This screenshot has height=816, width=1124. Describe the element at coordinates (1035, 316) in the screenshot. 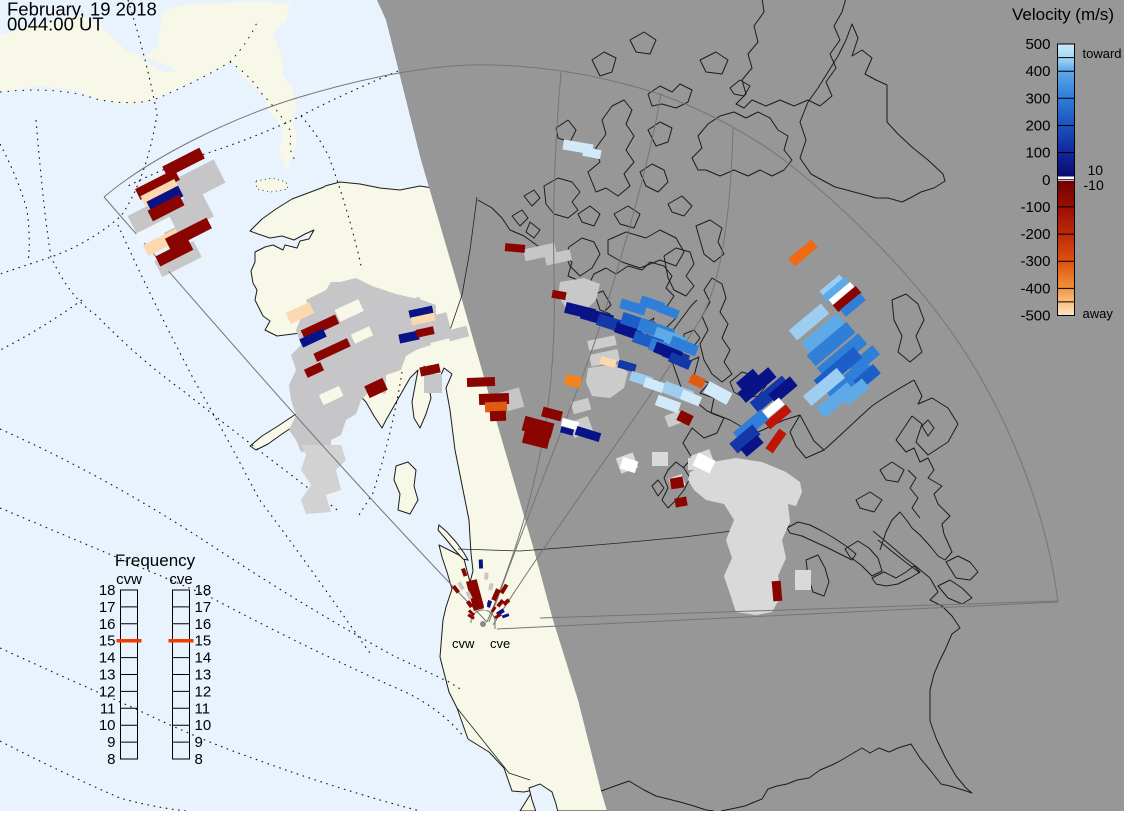

I see `svg-text: -500` at that location.